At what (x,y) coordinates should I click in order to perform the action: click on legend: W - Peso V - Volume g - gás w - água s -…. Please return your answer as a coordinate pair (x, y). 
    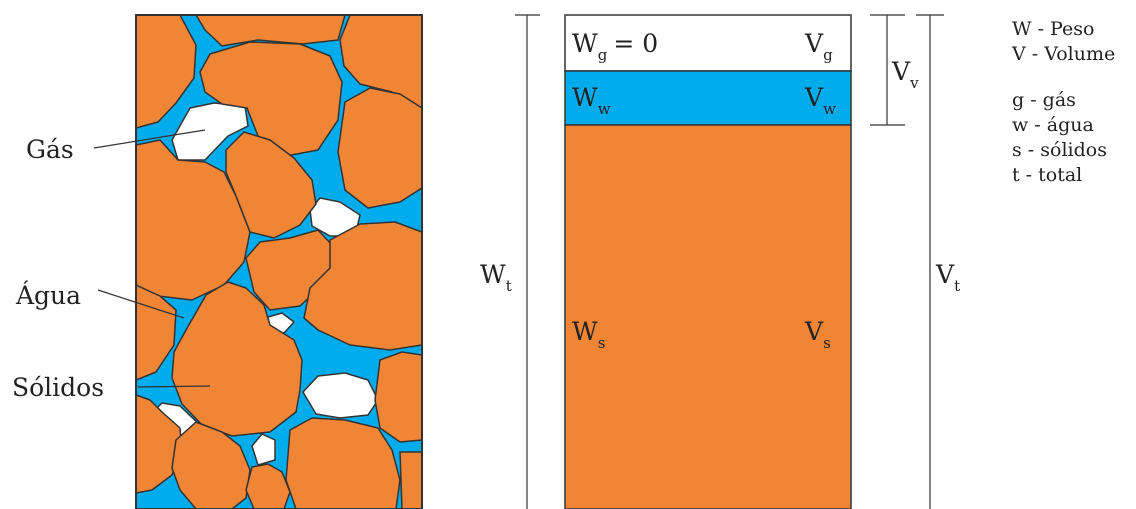
    Looking at the image, I should click on (1063, 102).